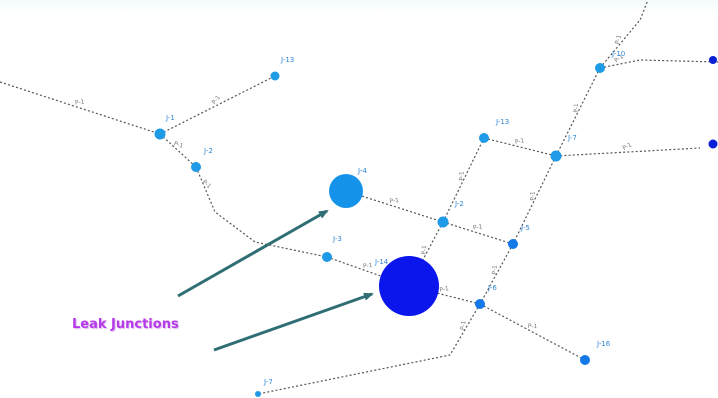  I want to click on annotation-arrows, so click(275, 280).